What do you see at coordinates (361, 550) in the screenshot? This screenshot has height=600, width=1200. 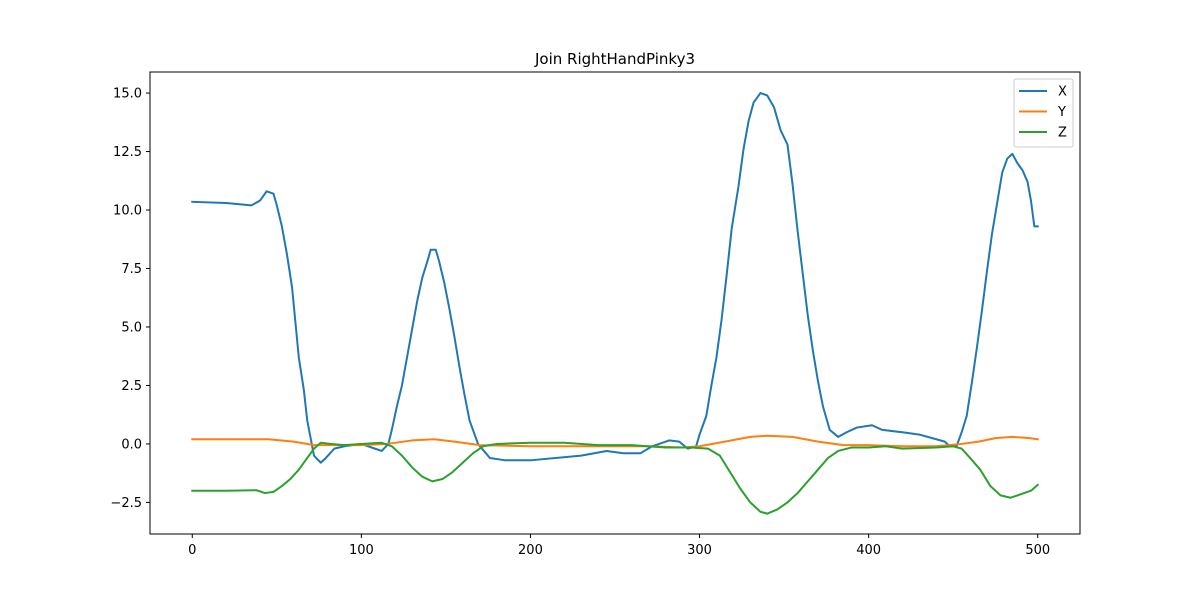 I see `x-tick-label: 100` at bounding box center [361, 550].